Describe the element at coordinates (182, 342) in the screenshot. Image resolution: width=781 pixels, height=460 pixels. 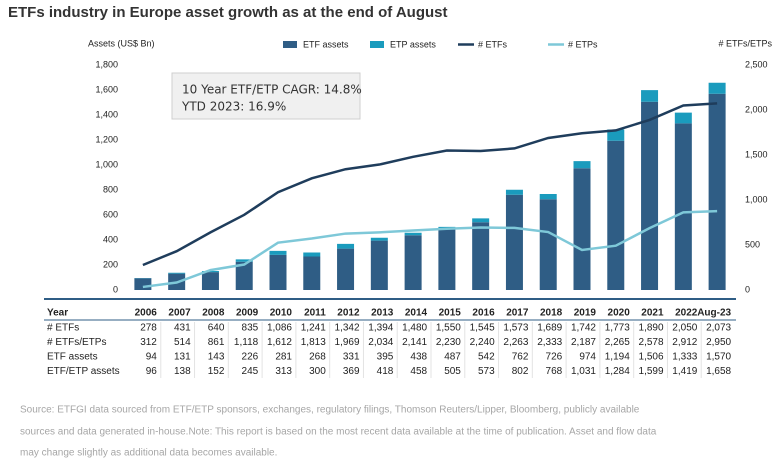
I see `table-cell: 514` at that location.